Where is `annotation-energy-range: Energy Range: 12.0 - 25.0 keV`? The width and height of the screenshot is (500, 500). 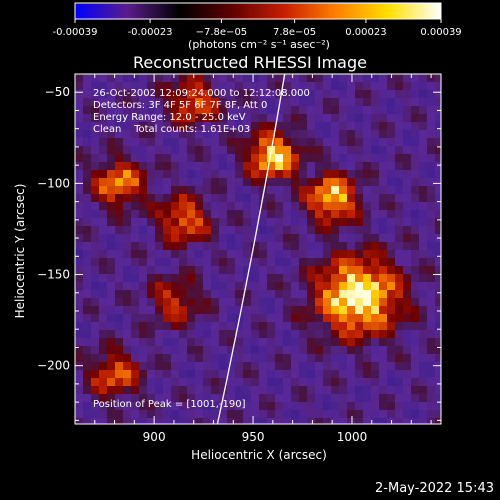 annotation-energy-range: Energy Range: 12.0 - 25.0 keV is located at coordinates (169, 117).